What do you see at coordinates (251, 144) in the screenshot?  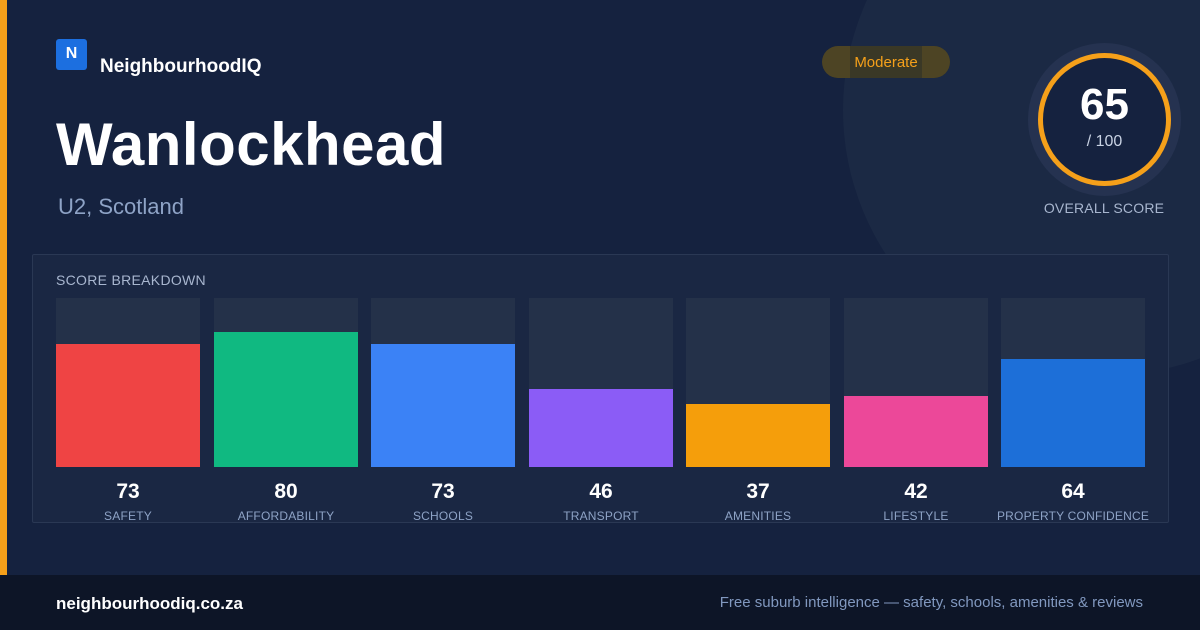 I see `page-title: Wanlockhead` at bounding box center [251, 144].